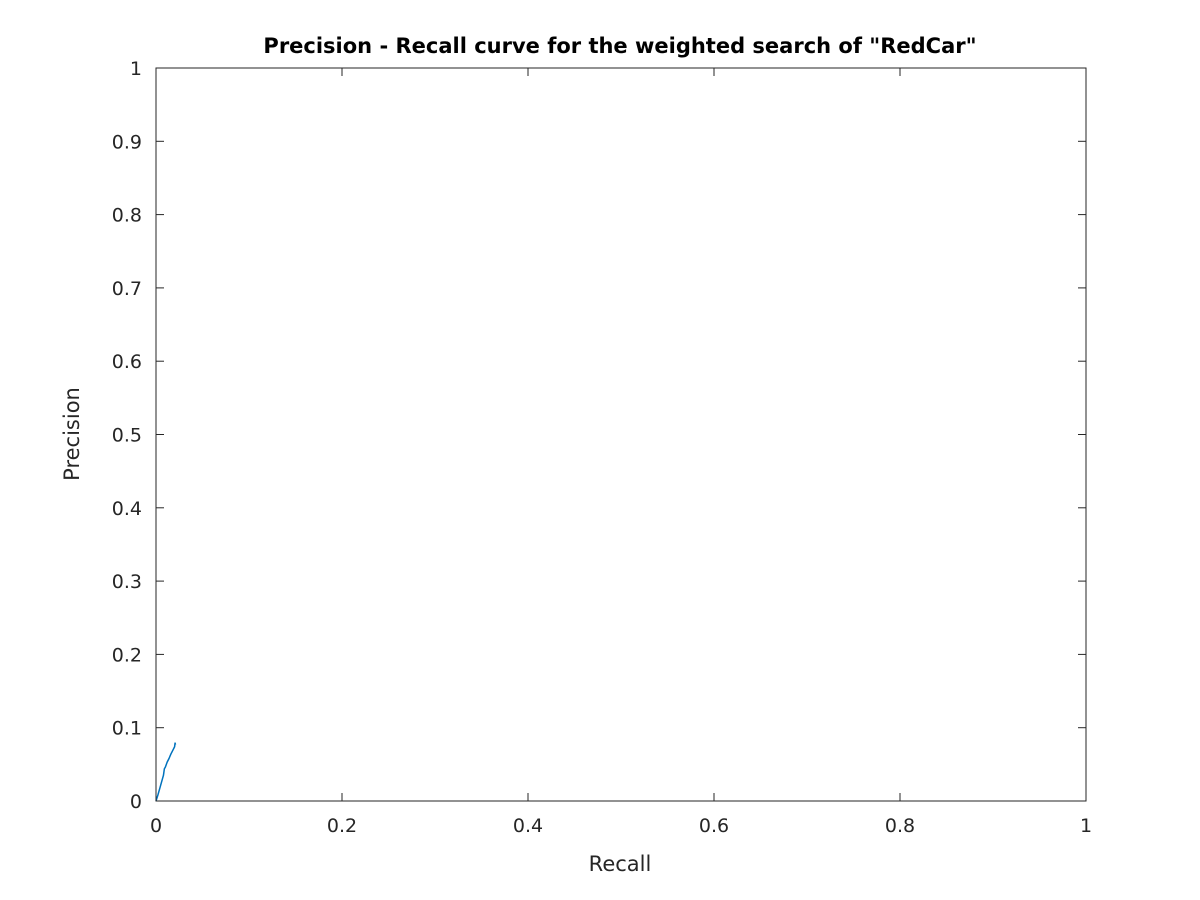 This screenshot has width=1200, height=900. What do you see at coordinates (127, 509) in the screenshot?
I see `y-tick-label: 0.4` at bounding box center [127, 509].